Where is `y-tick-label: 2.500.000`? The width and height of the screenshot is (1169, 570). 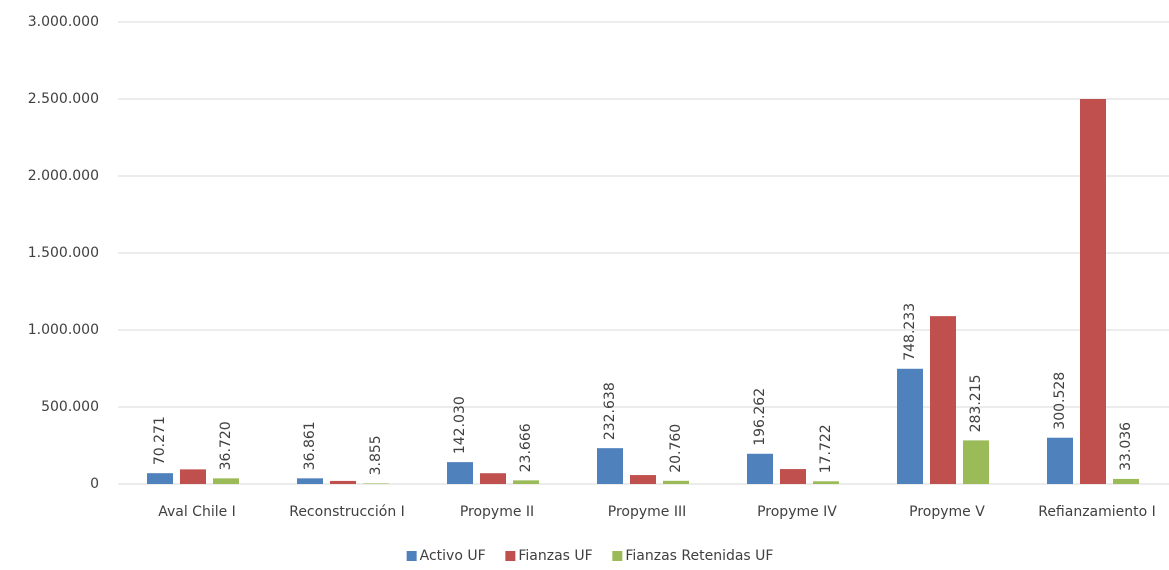
y-tick-label: 2.500.000 is located at coordinates (63, 99).